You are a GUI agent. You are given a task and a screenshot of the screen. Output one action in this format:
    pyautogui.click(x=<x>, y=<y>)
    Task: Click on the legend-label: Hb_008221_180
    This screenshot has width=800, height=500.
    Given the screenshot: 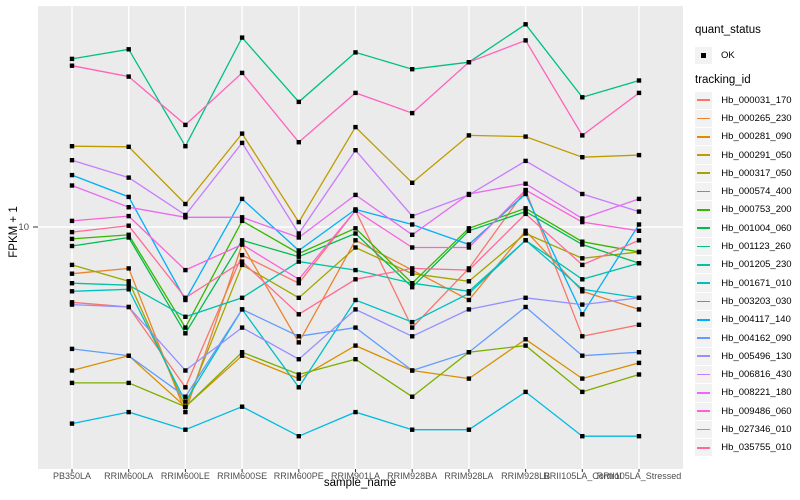 What is the action you would take?
    pyautogui.click(x=756, y=393)
    